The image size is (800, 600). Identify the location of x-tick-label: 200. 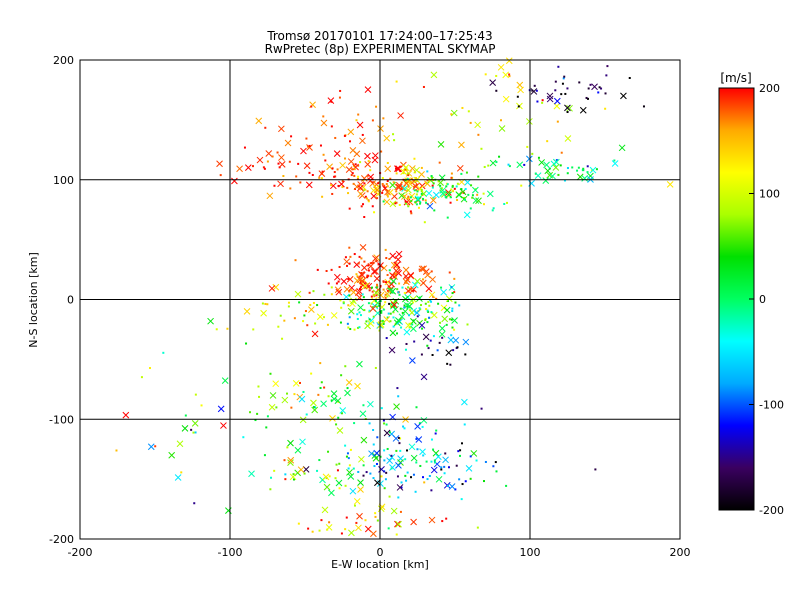
(680, 552).